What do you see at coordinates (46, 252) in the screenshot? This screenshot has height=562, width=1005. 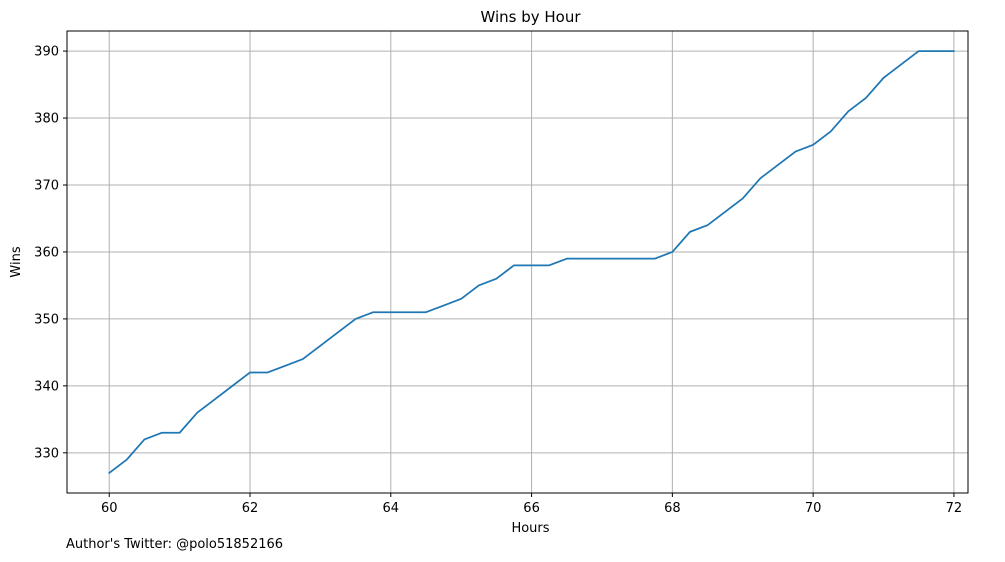 I see `y-tick-label: 360` at bounding box center [46, 252].